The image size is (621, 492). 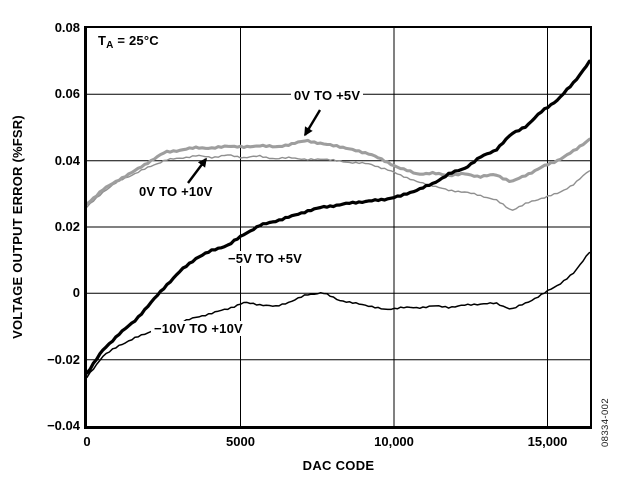 I want to click on x-axis-title: DAC CODE, so click(x=338, y=465).